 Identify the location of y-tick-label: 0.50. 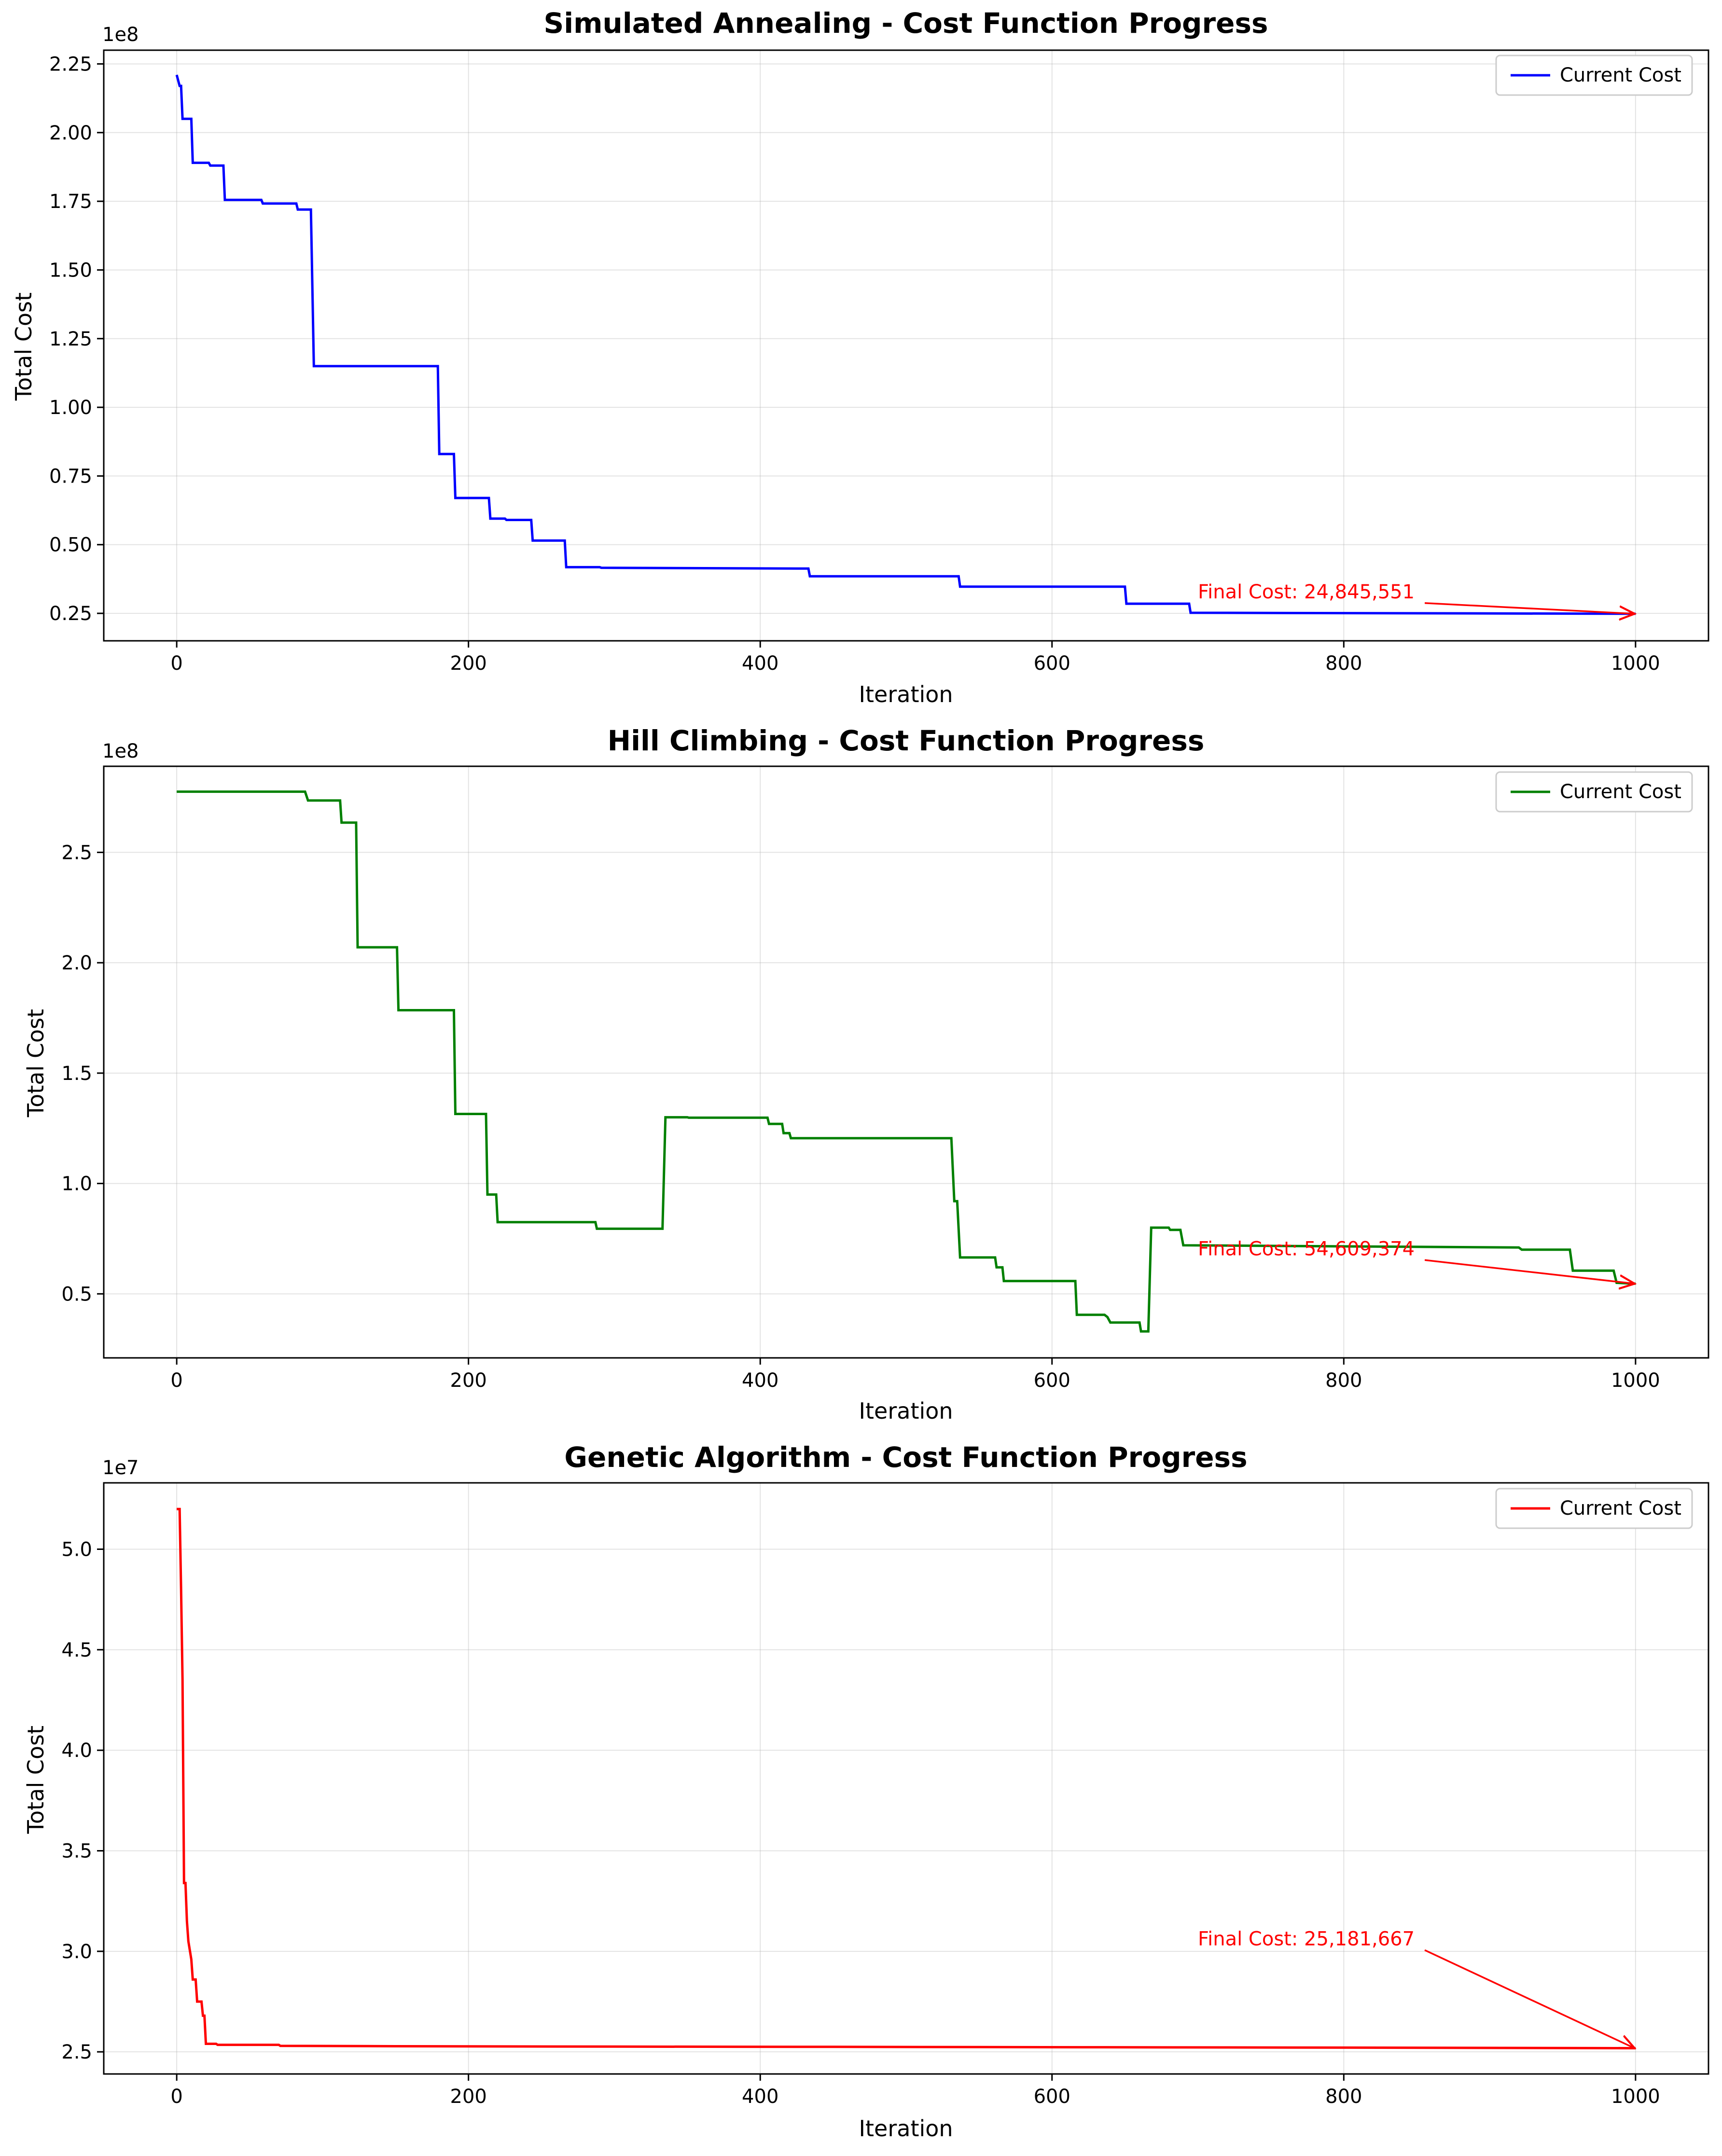
(70, 545).